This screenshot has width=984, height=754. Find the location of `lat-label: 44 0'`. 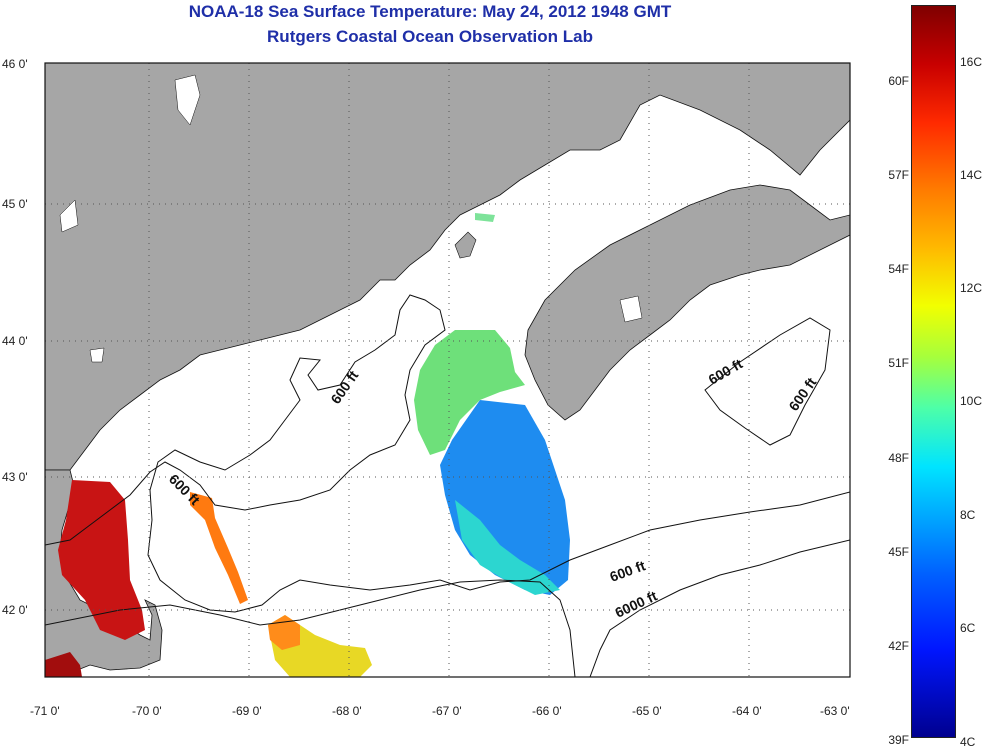

lat-label: 44 0' is located at coordinates (15, 341).